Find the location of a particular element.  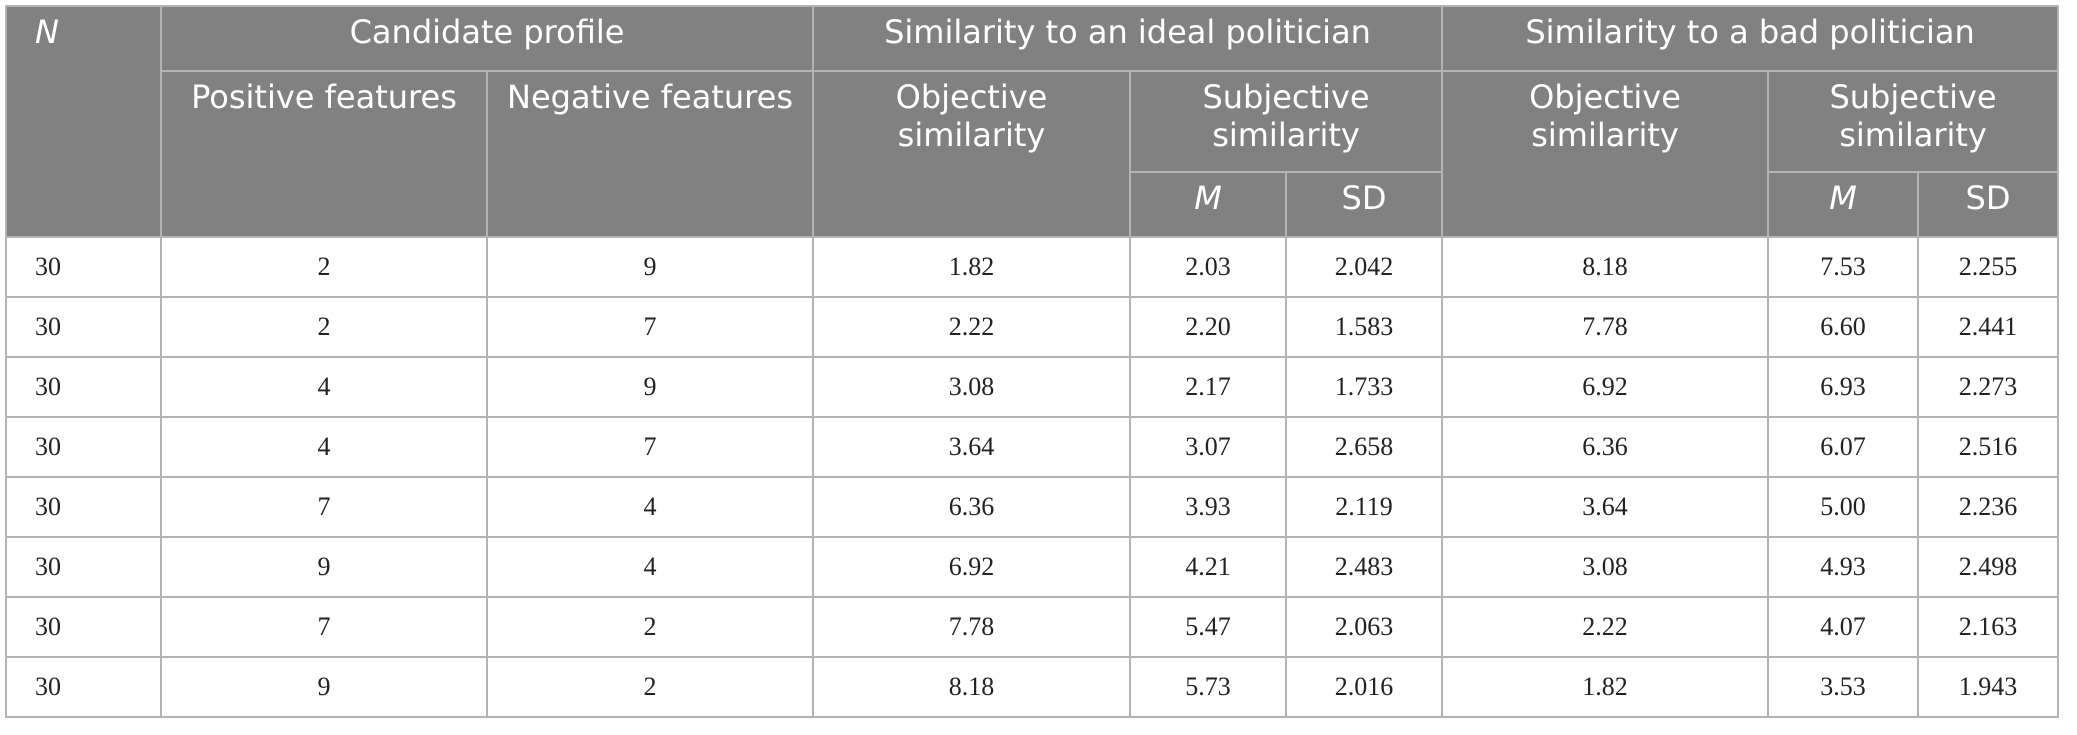

header-bad-politician: Similarity to a bad politician is located at coordinates (1750, 38).